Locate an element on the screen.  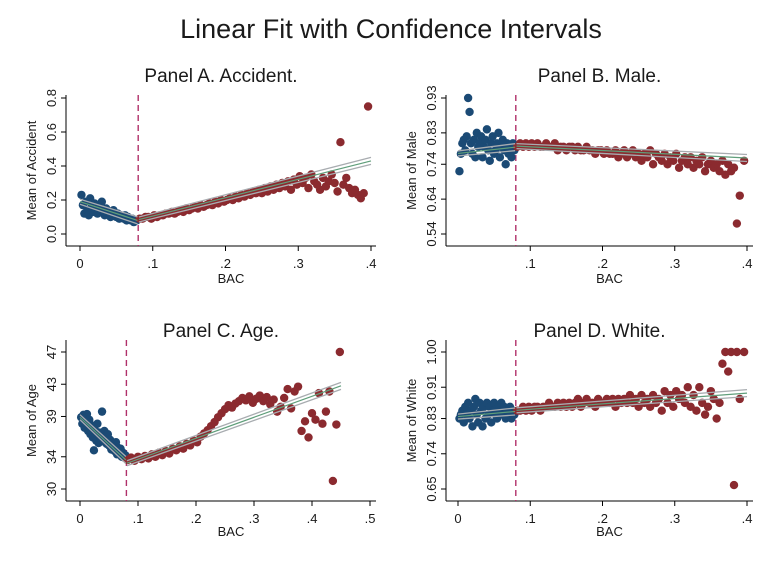
x-tick-label: 0 is located at coordinates (457, 518).